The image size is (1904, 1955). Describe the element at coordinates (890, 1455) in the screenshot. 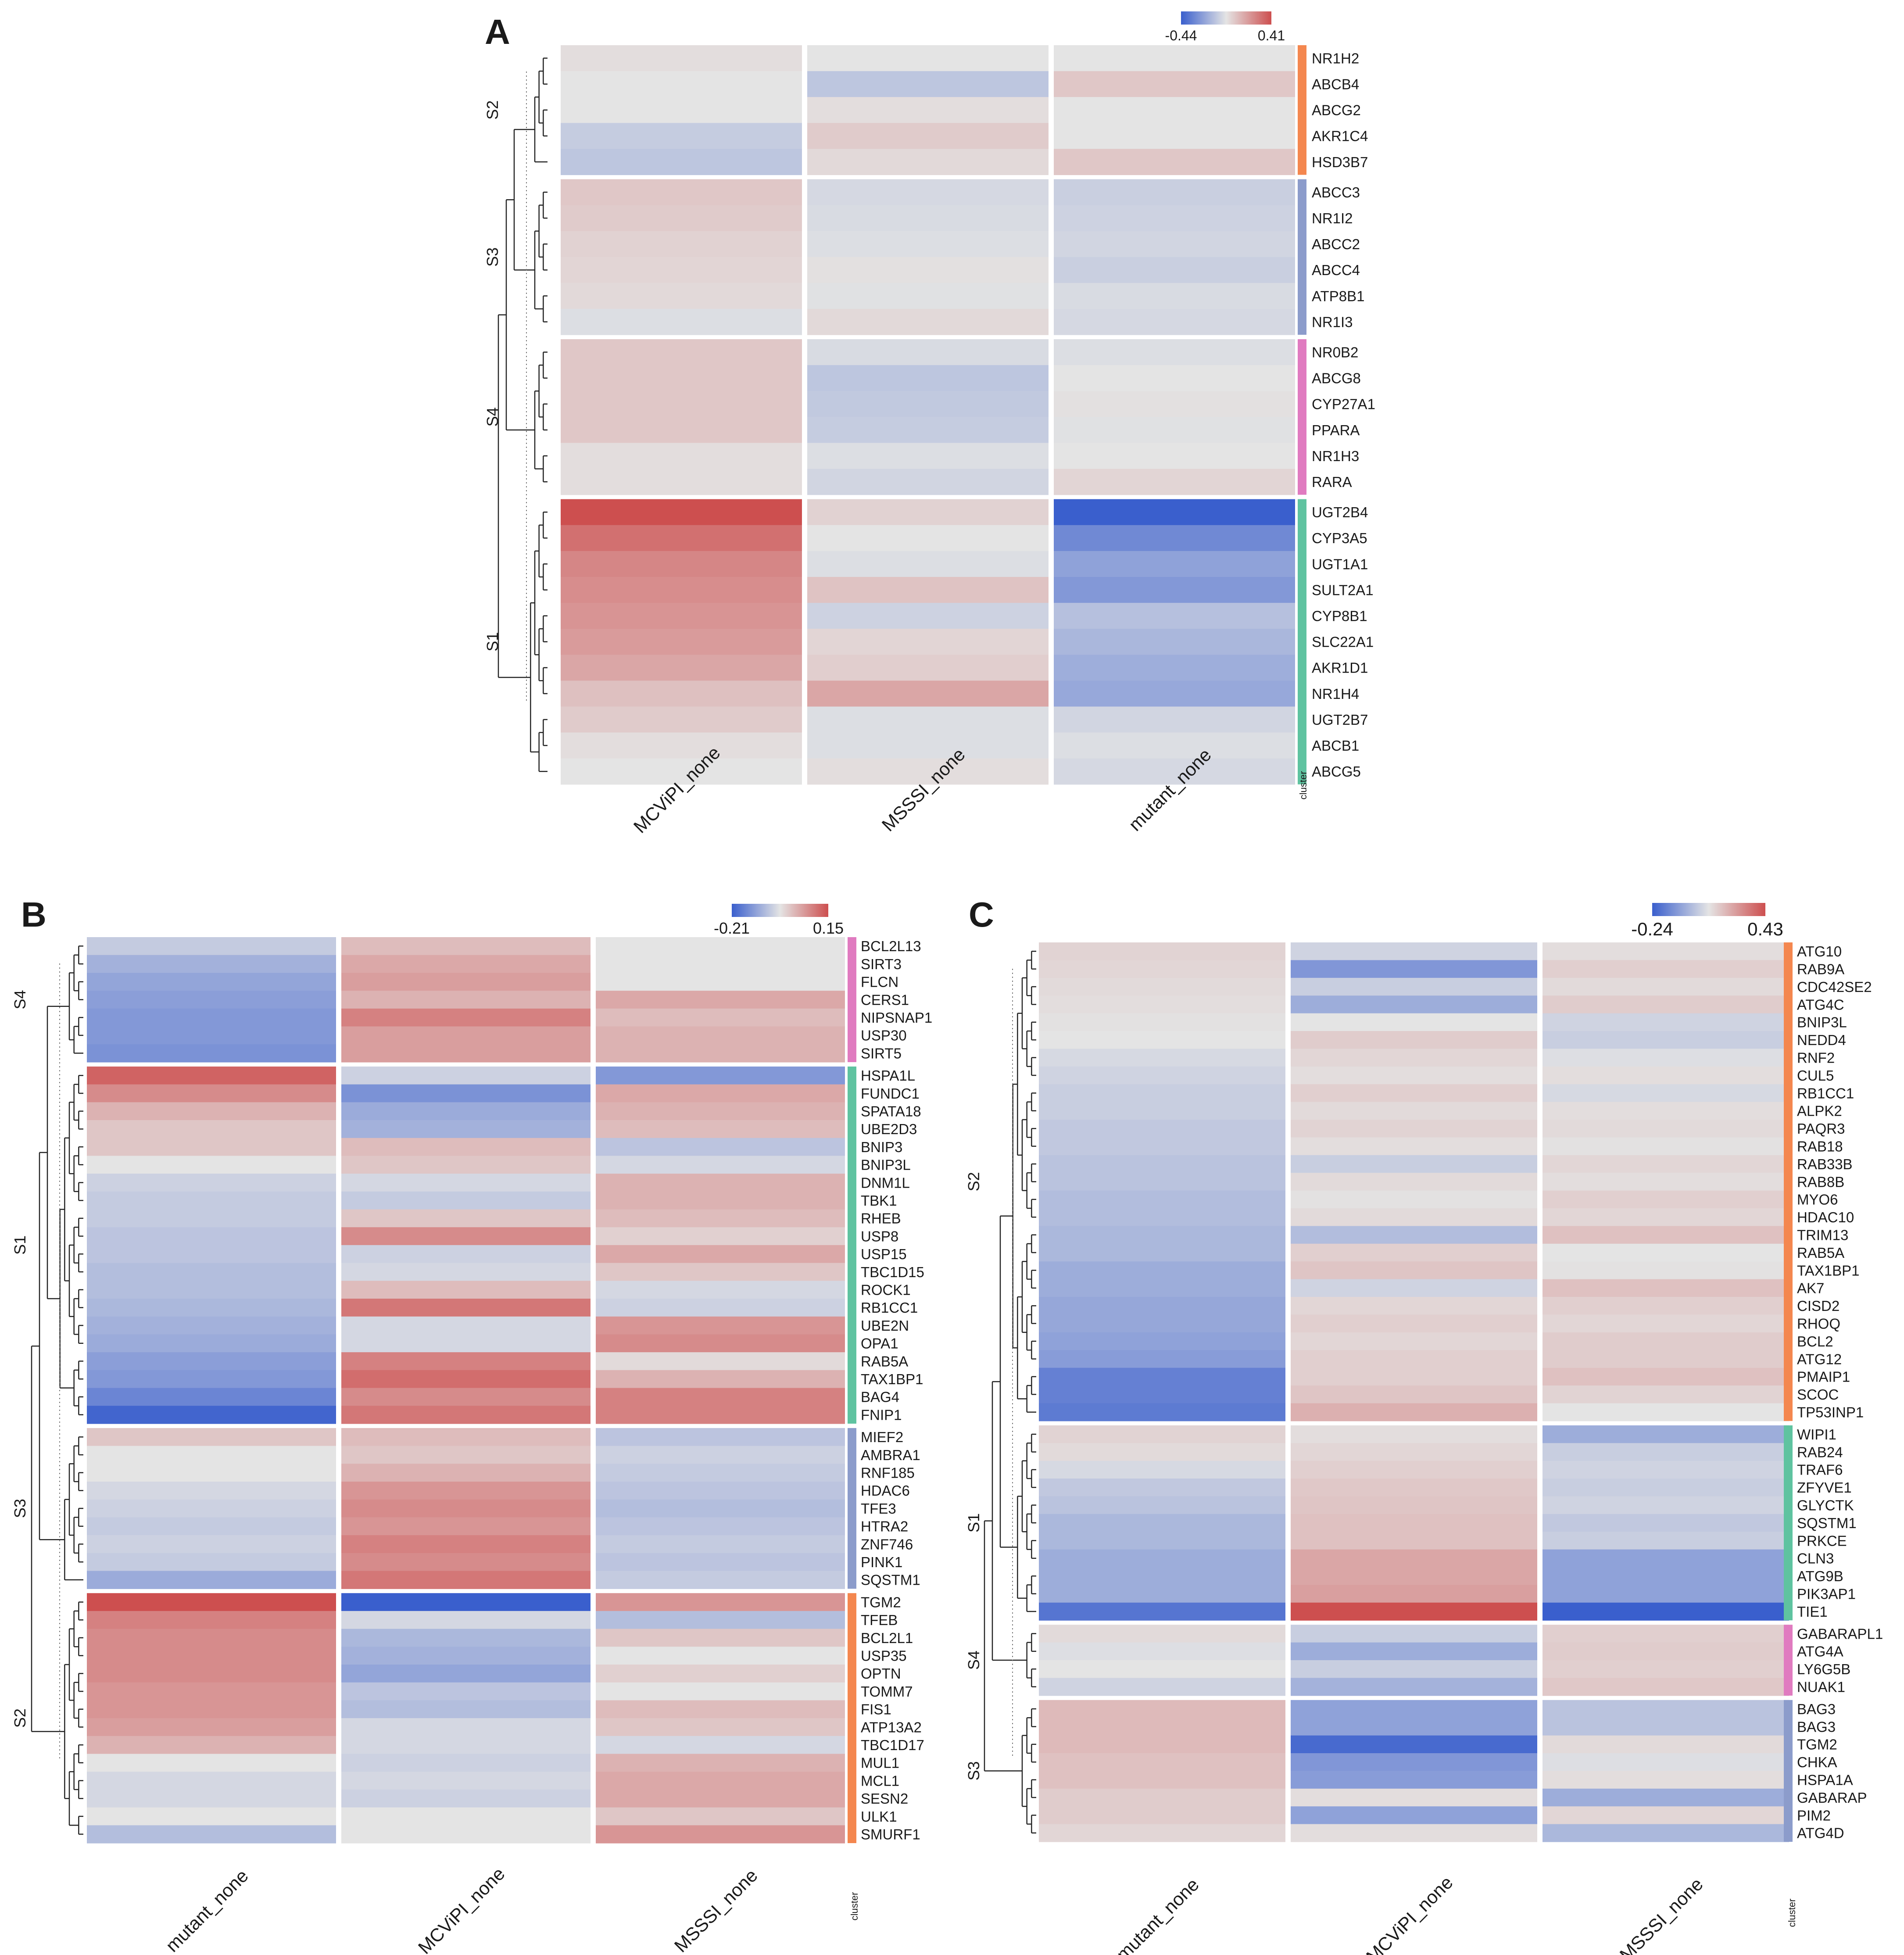

I see `gene-label: AMBRA1` at that location.